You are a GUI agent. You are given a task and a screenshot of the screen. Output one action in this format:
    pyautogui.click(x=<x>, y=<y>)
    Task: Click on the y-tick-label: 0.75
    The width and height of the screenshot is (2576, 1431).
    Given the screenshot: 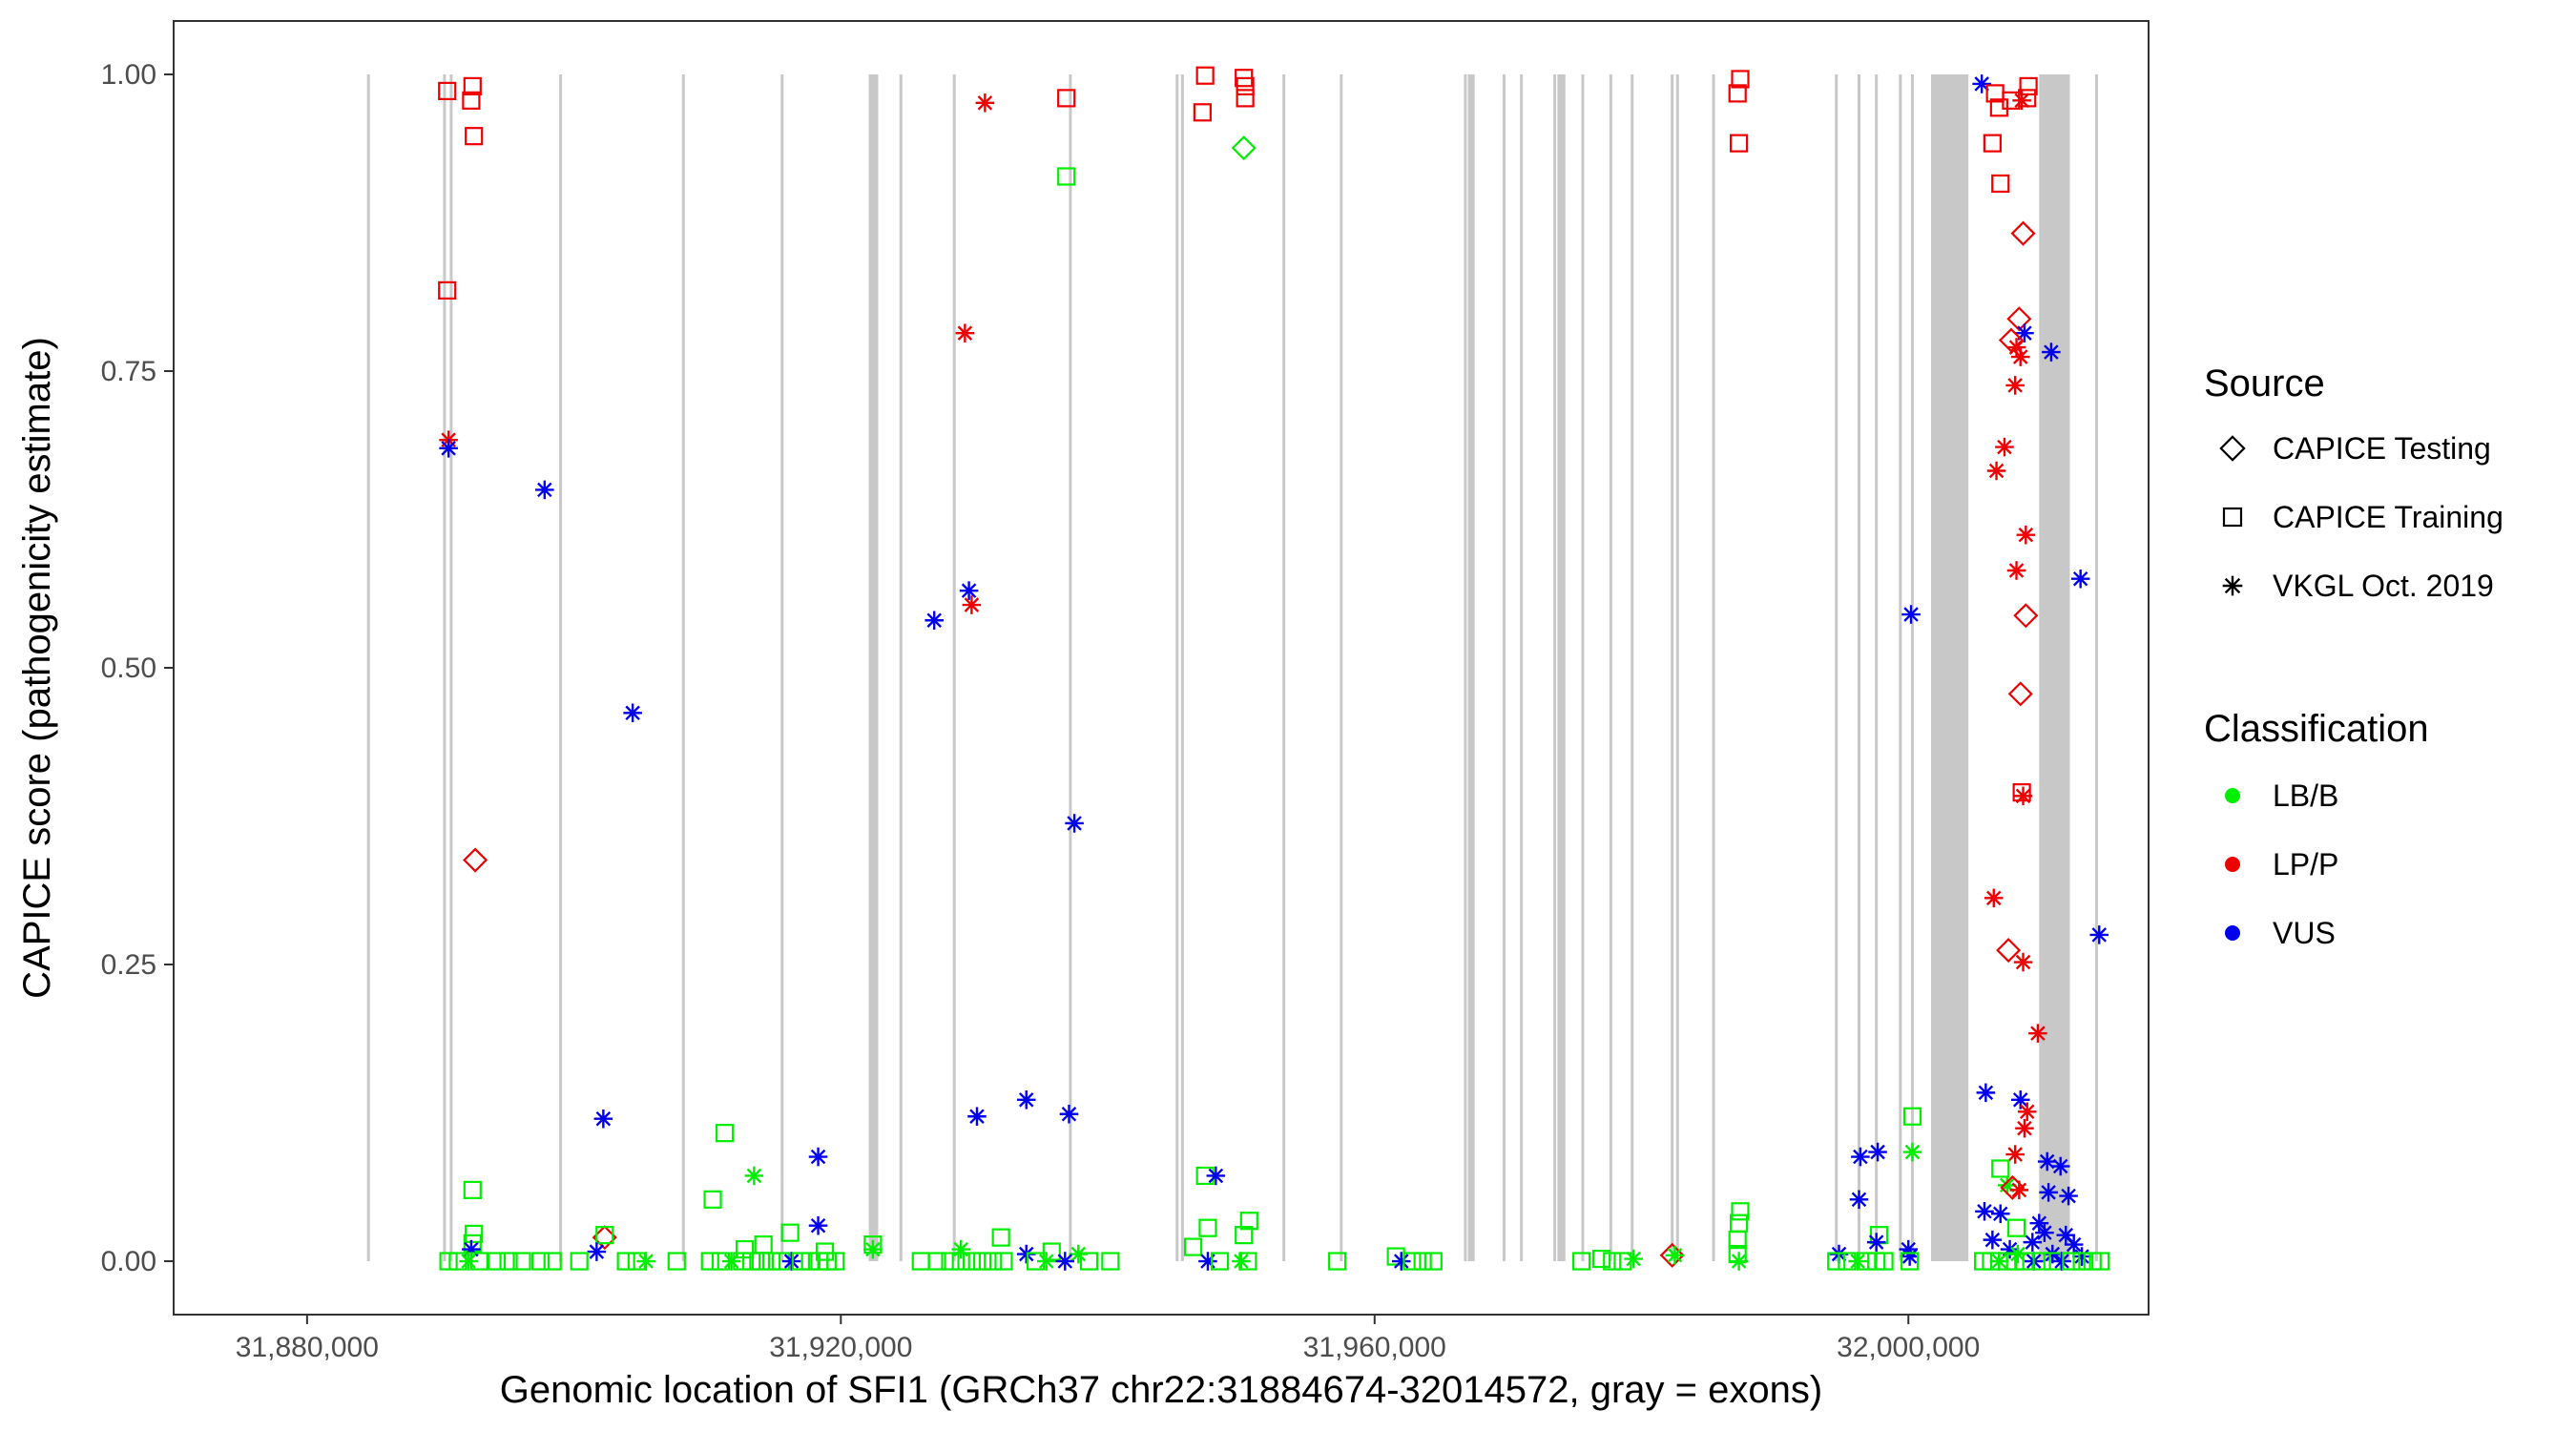 What is the action you would take?
    pyautogui.click(x=128, y=371)
    